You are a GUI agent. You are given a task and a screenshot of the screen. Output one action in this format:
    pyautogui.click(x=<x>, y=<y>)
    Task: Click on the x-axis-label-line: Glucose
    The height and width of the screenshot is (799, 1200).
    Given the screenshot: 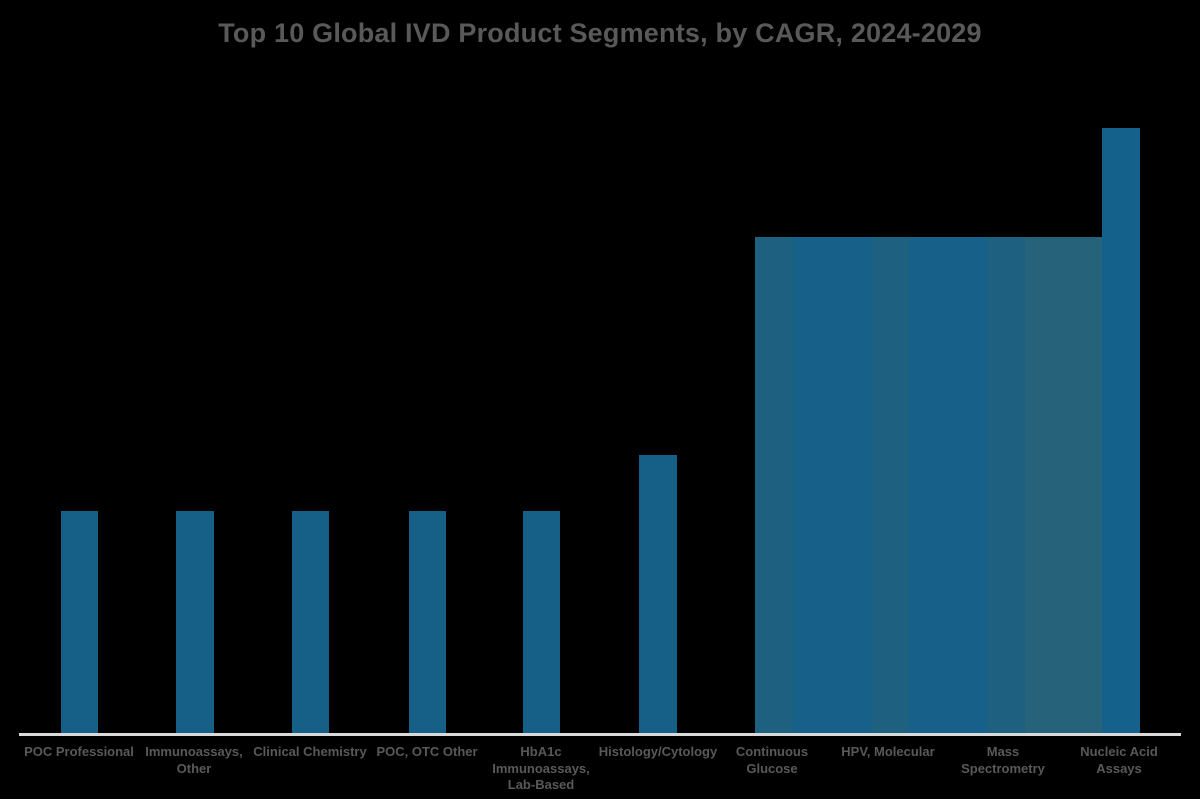 What is the action you would take?
    pyautogui.click(x=772, y=768)
    